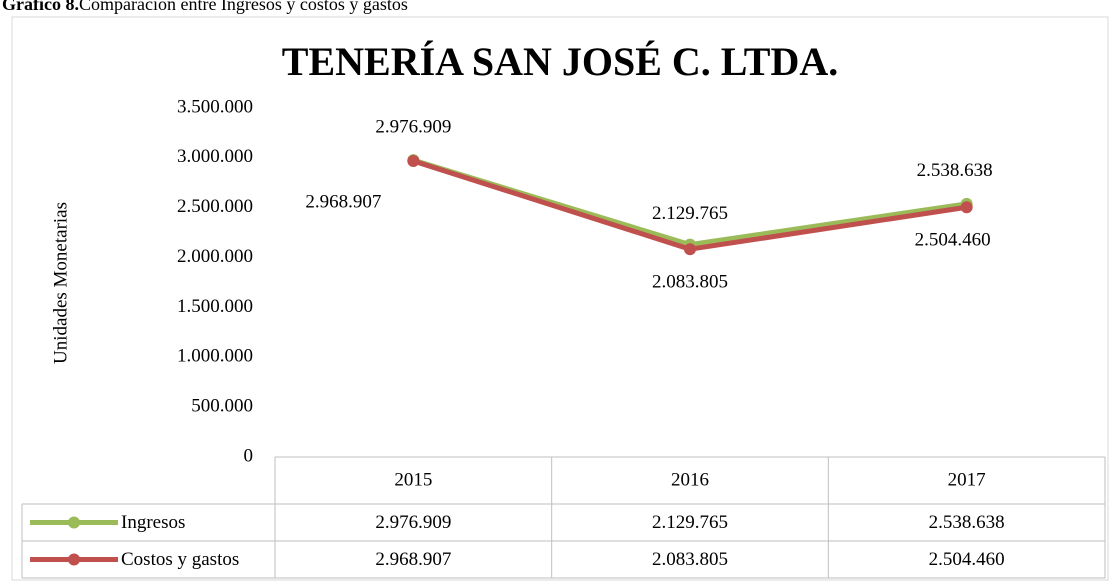  Describe the element at coordinates (215, 106) in the screenshot. I see `y-tick-label: 3.500.000` at that location.